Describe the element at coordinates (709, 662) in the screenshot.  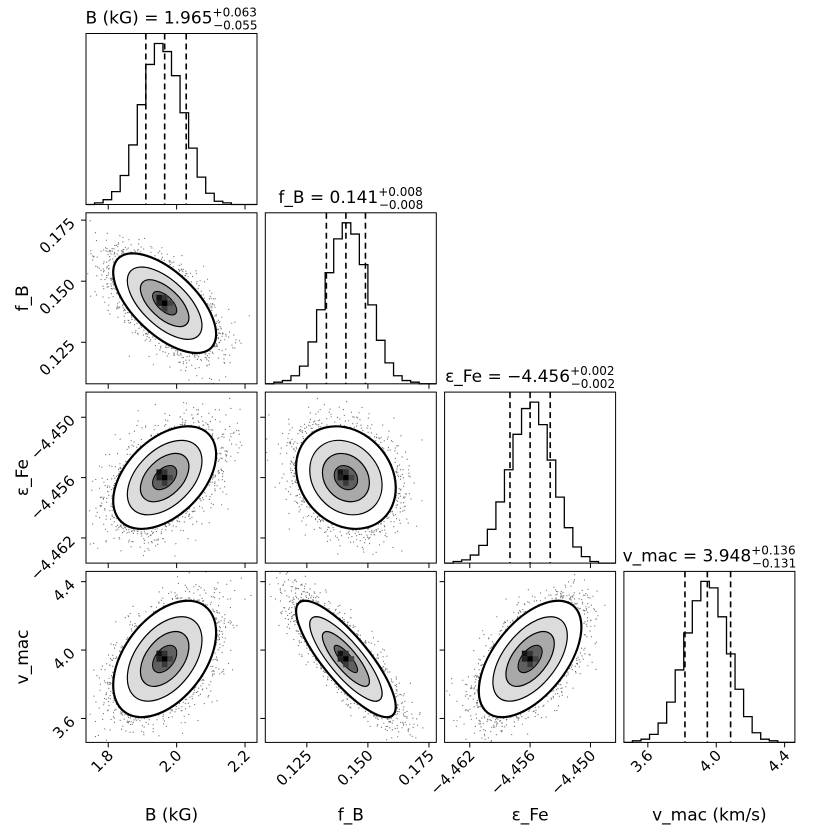
I see `histogram-vmac` at that location.